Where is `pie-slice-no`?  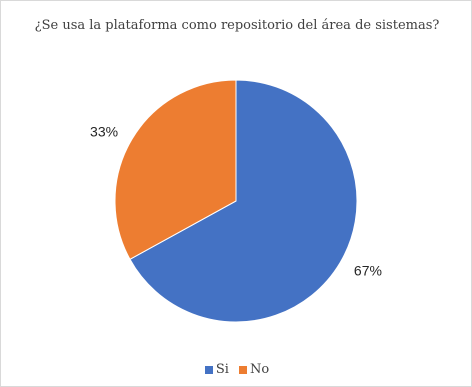 pie-slice-no is located at coordinates (175, 169).